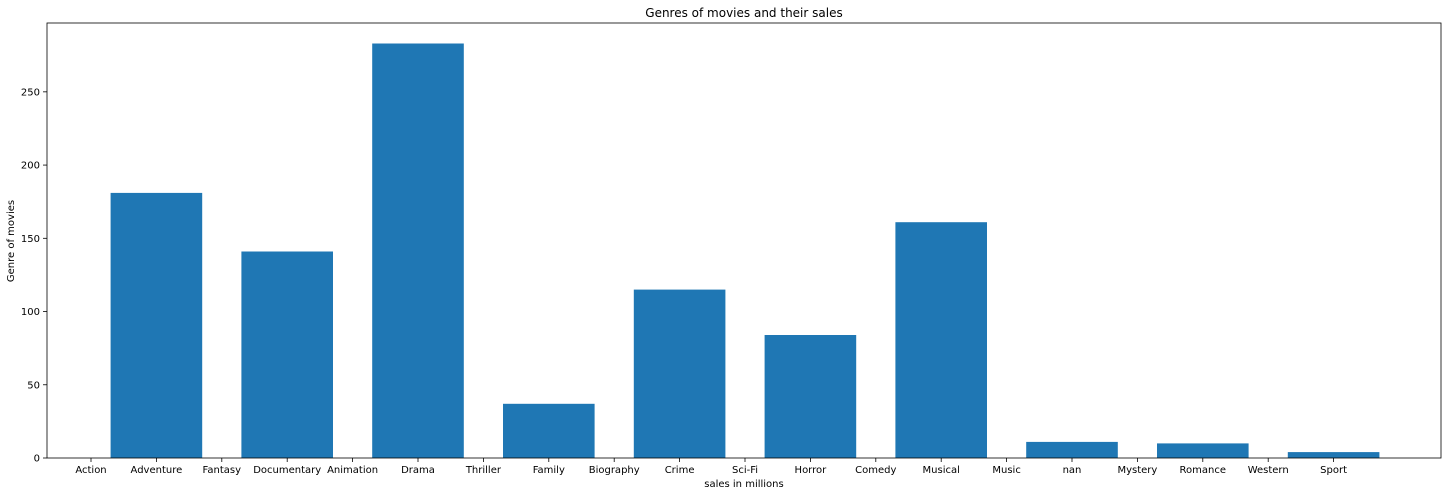 The height and width of the screenshot is (496, 1449). What do you see at coordinates (680, 470) in the screenshot?
I see `x-tick-label: Crime` at bounding box center [680, 470].